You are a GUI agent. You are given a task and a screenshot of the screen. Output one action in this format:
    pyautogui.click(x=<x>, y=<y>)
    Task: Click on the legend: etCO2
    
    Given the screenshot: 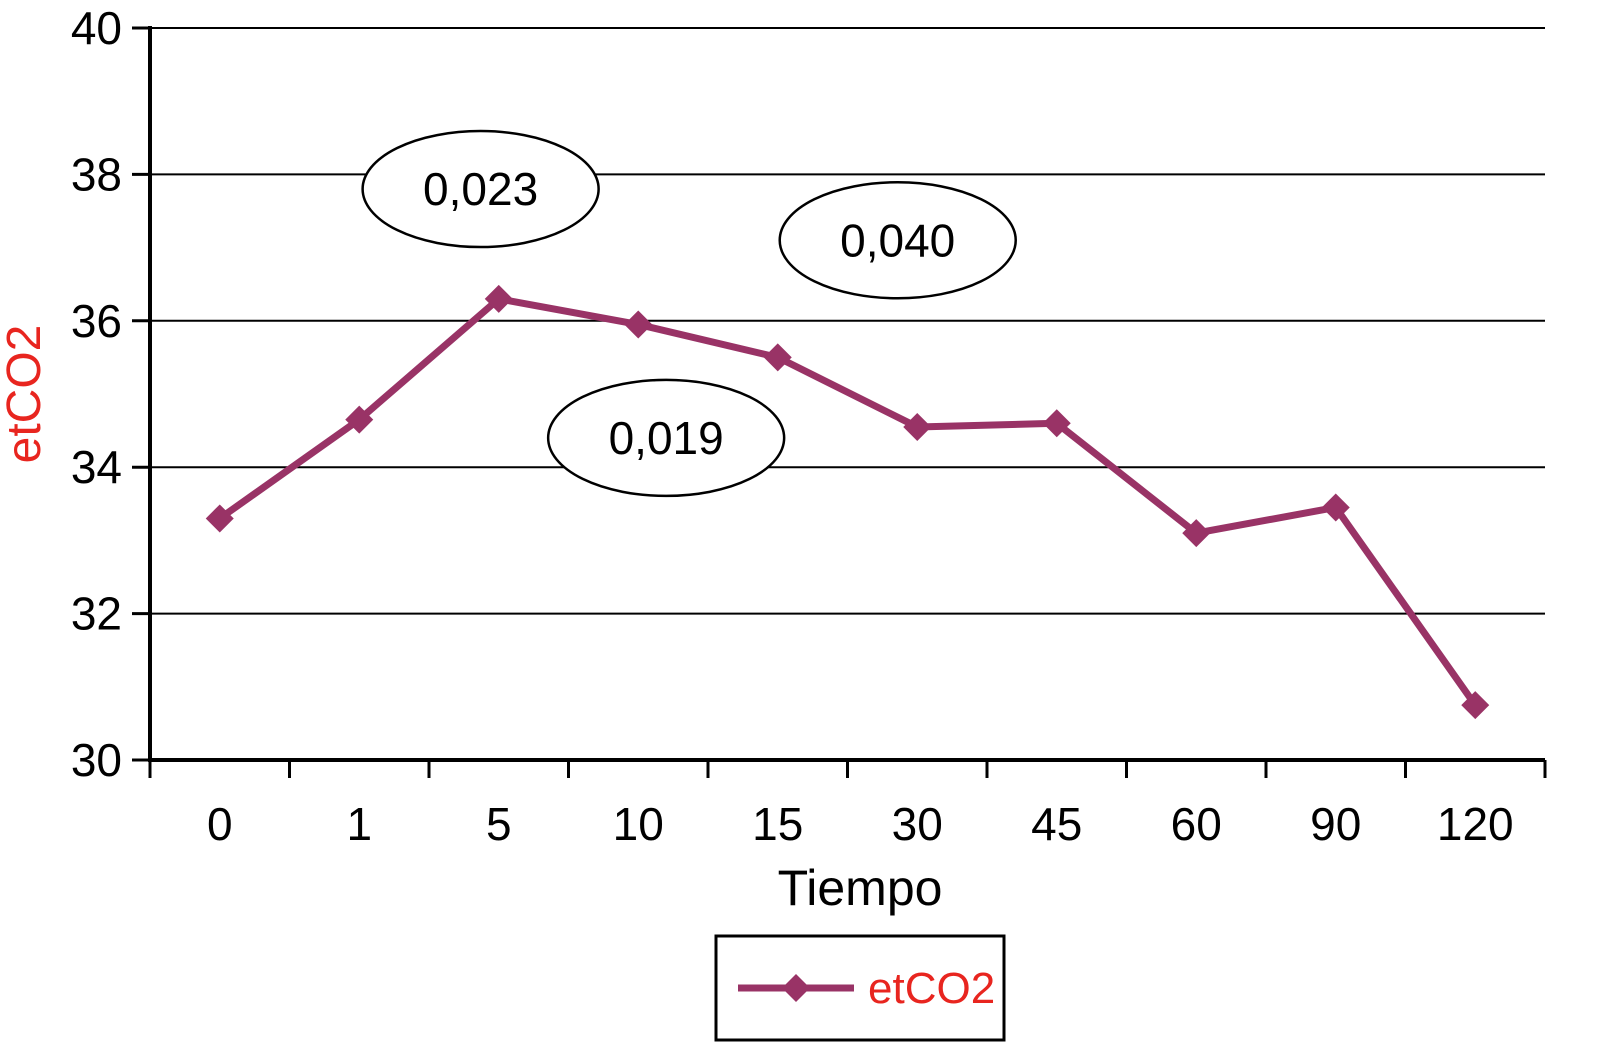 What is the action you would take?
    pyautogui.click(x=860, y=988)
    